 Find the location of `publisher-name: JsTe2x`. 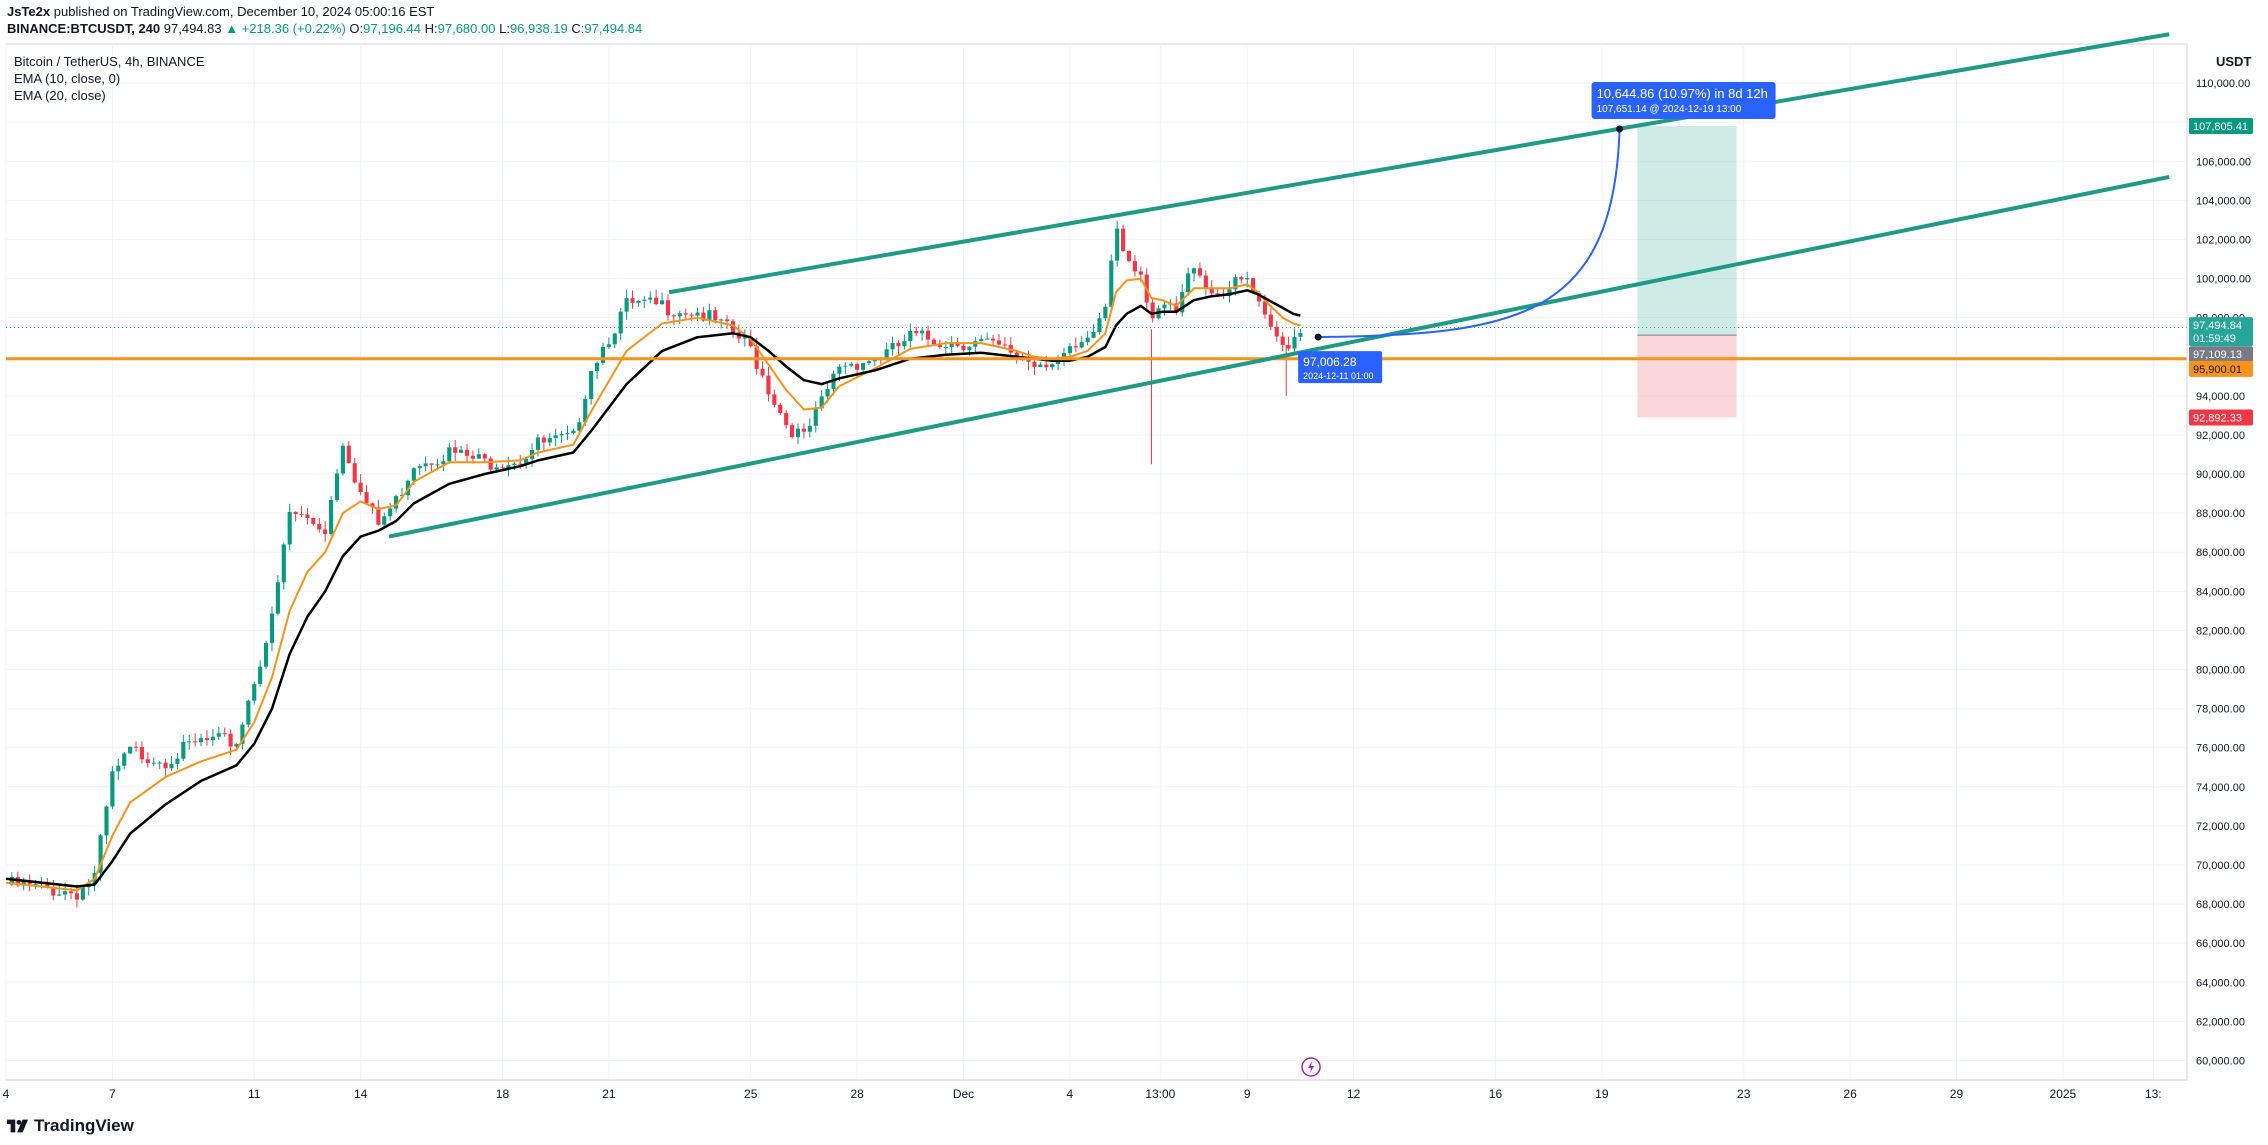

publisher-name: JsTe2x is located at coordinates (29, 11).